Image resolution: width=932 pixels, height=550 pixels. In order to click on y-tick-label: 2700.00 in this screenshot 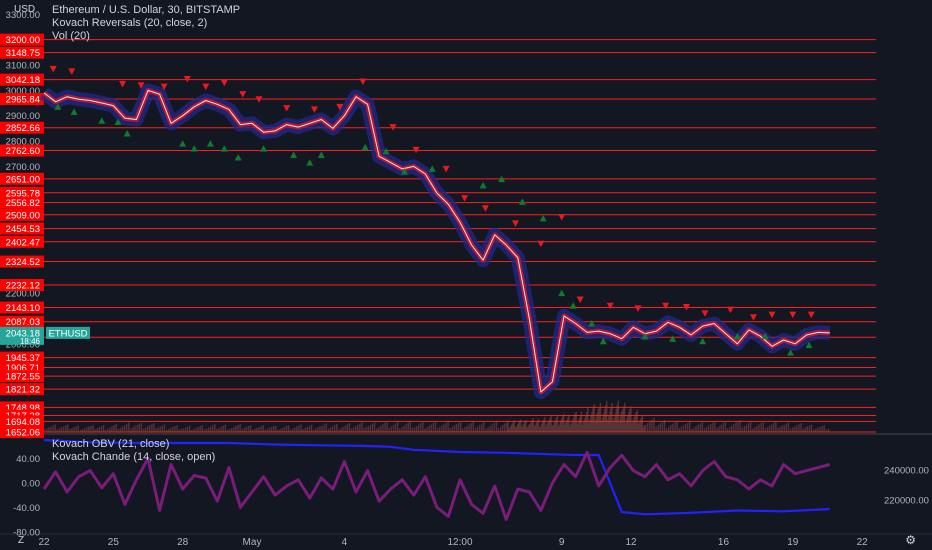, I will do `click(23, 167)`.